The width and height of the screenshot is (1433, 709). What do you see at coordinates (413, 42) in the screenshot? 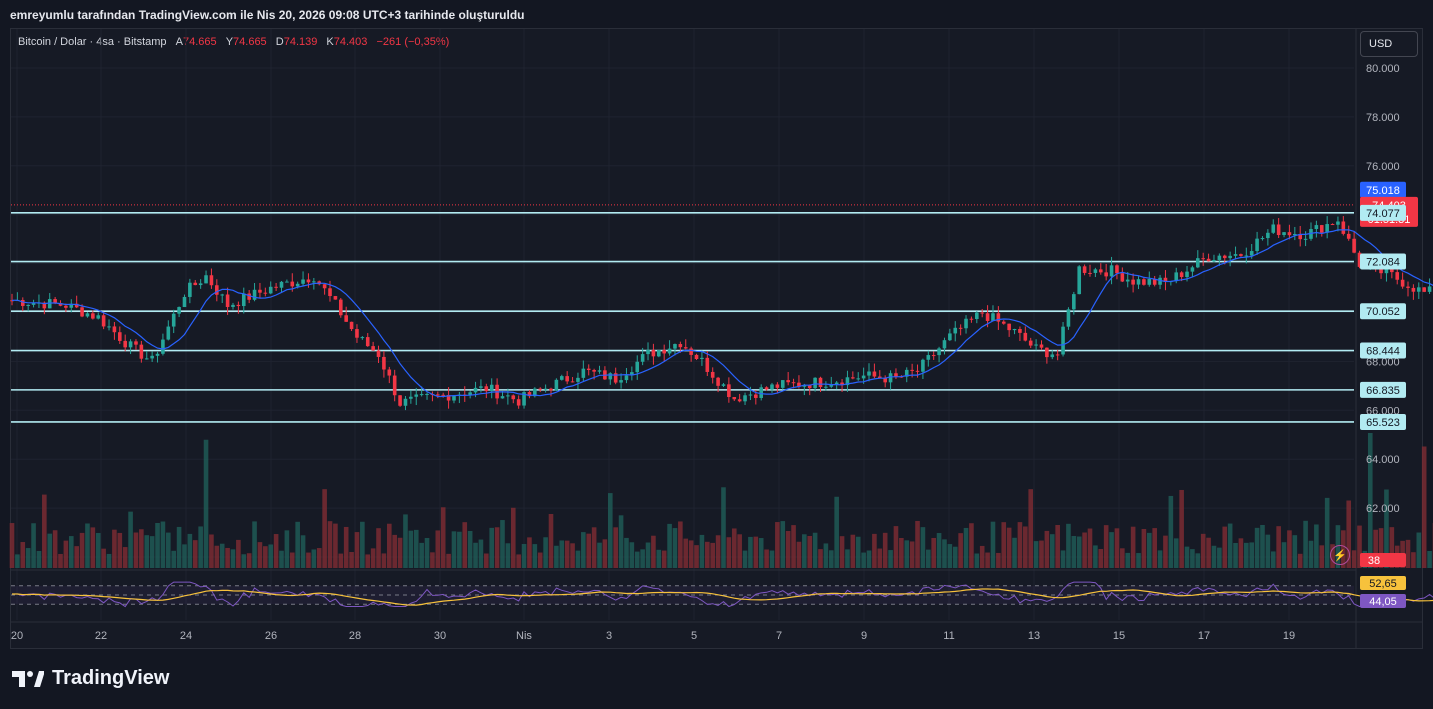
I see `change-value: −261 (−0,35%)` at bounding box center [413, 42].